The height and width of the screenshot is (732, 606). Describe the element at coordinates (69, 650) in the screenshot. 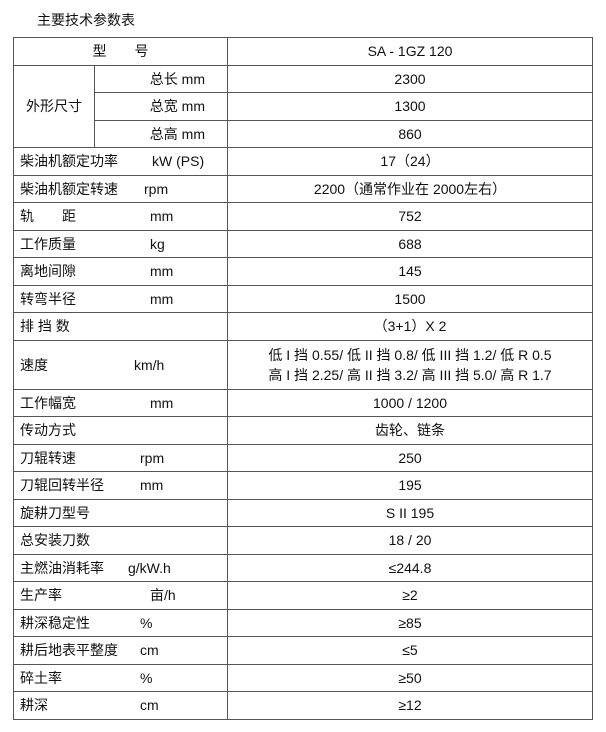

I see `row-label-text: 耕后地表平整度` at that location.